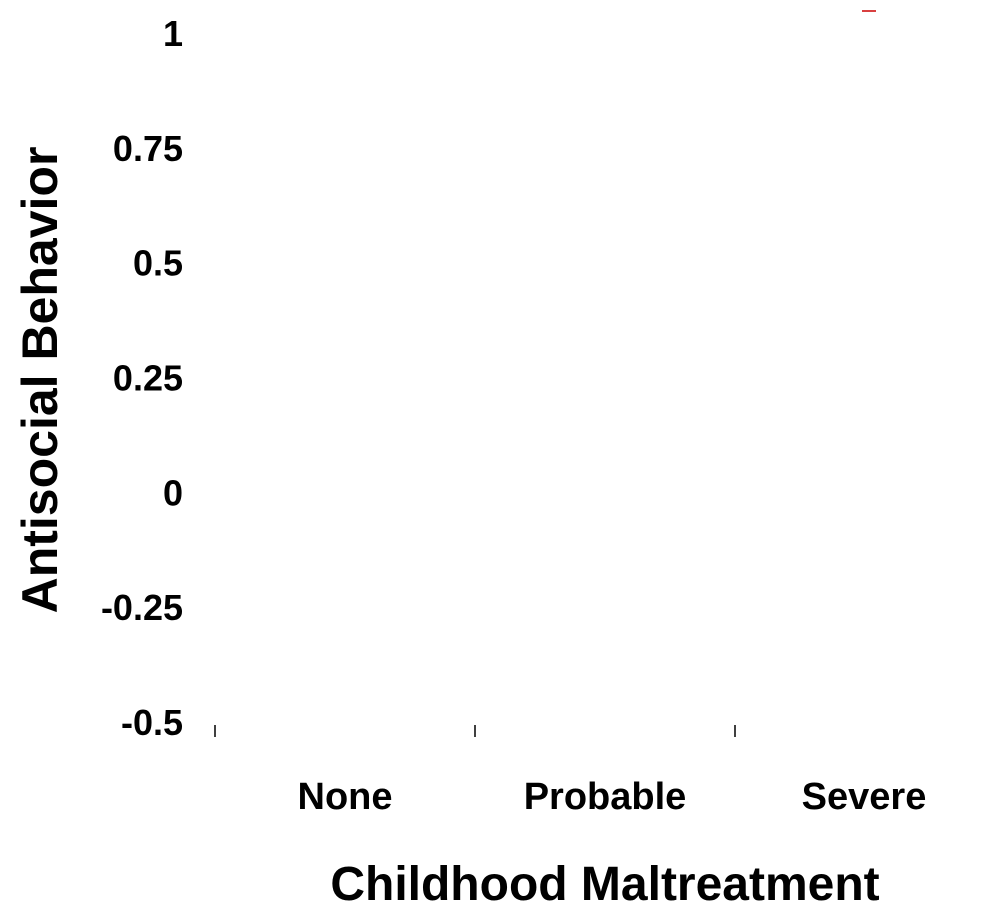 The height and width of the screenshot is (918, 990). Describe the element at coordinates (604, 884) in the screenshot. I see `x-axis-title: Childhood Maltreatment` at that location.